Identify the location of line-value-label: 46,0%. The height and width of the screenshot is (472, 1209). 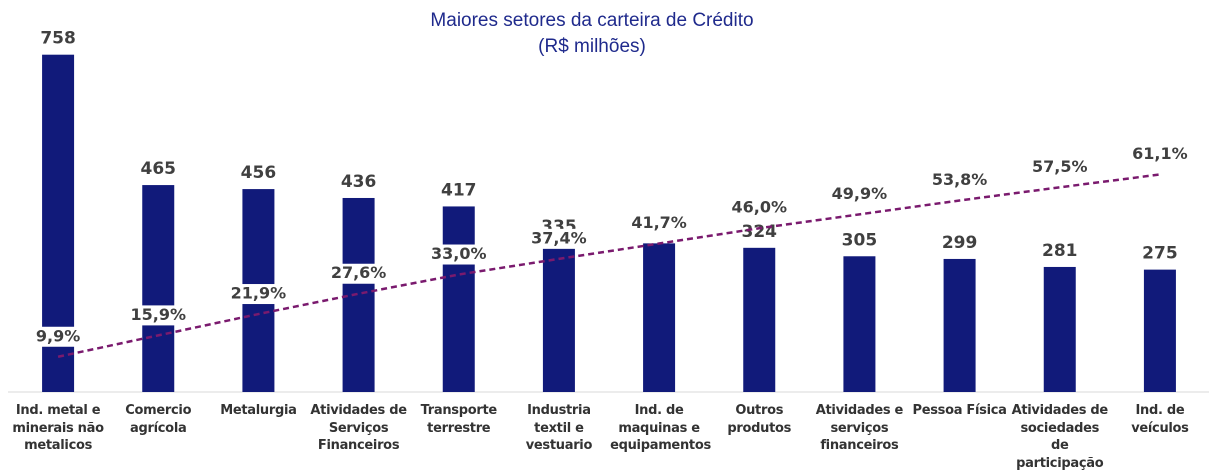
(759, 207).